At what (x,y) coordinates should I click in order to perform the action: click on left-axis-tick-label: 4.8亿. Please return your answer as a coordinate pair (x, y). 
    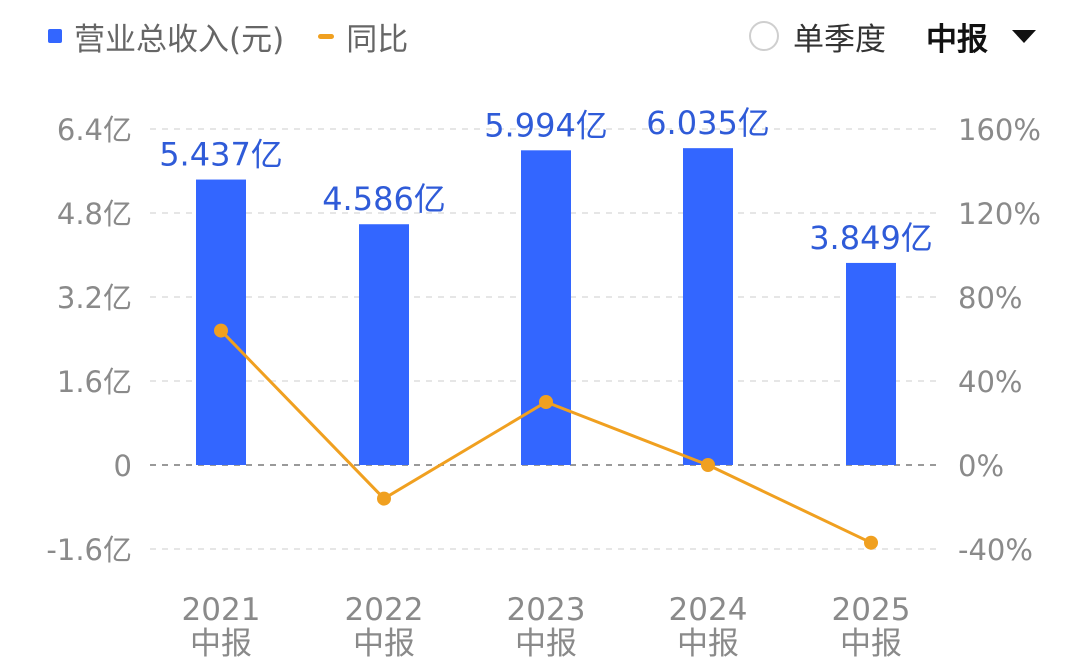
    Looking at the image, I should click on (94, 214).